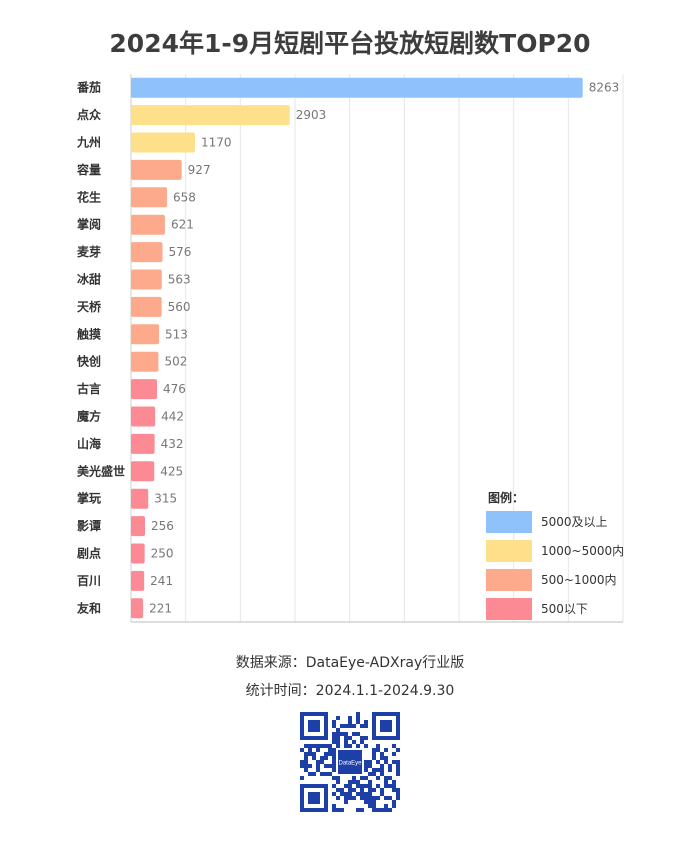 Image resolution: width=700 pixels, height=853 pixels. I want to click on chart-title: 2024年1-9月短剧平台投放短剧数TOP20, so click(350, 43).